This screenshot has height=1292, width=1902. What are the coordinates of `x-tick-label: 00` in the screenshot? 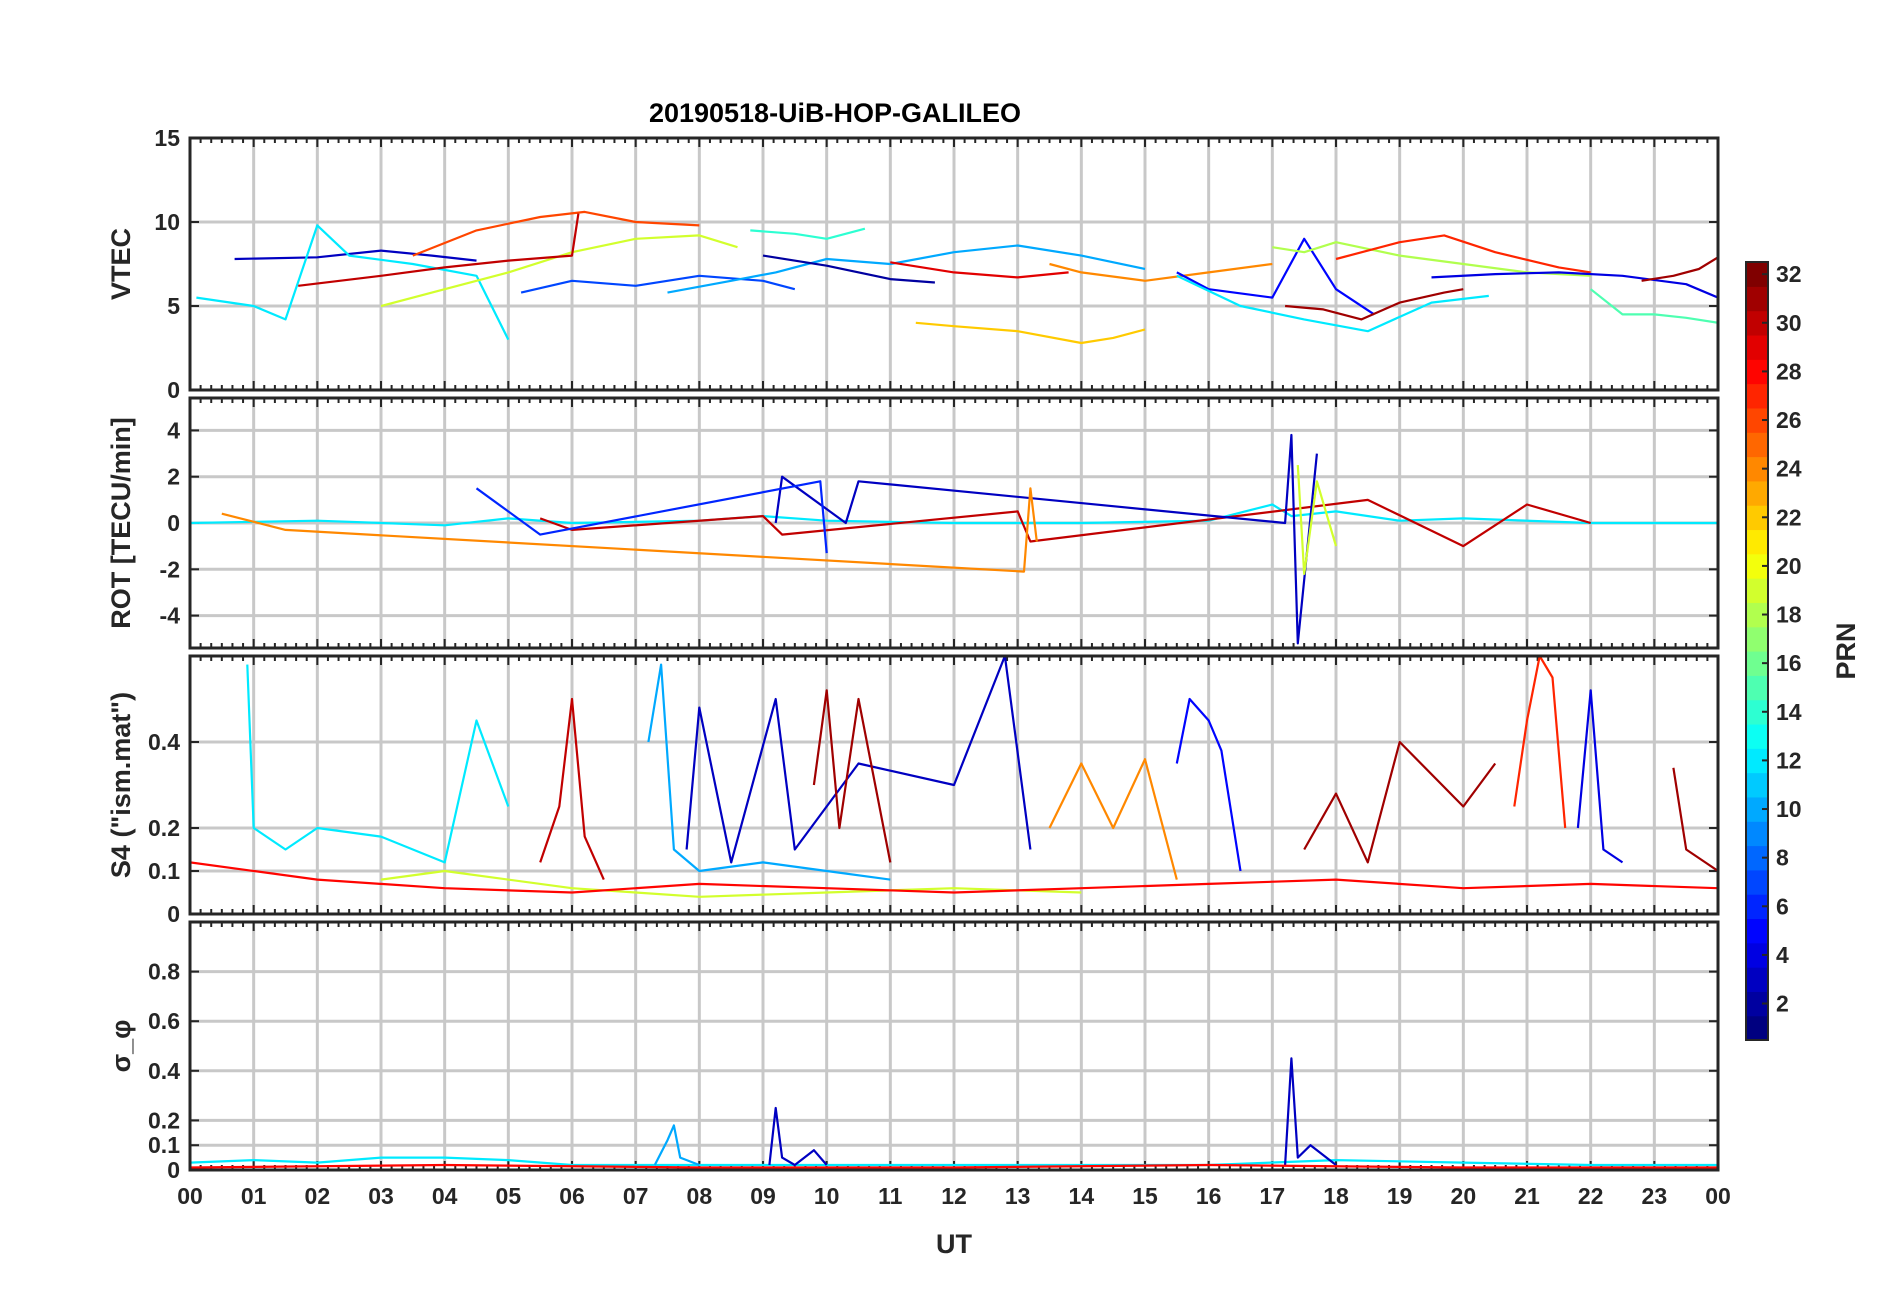 It's located at (1718, 1196).